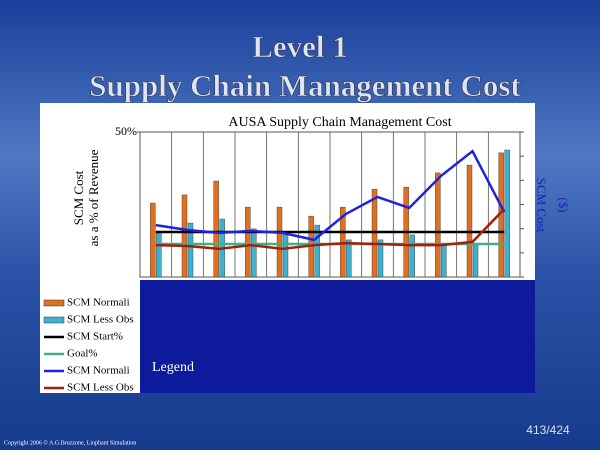  Describe the element at coordinates (78, 197) in the screenshot. I see `y-label-line: SCM Cost` at that location.